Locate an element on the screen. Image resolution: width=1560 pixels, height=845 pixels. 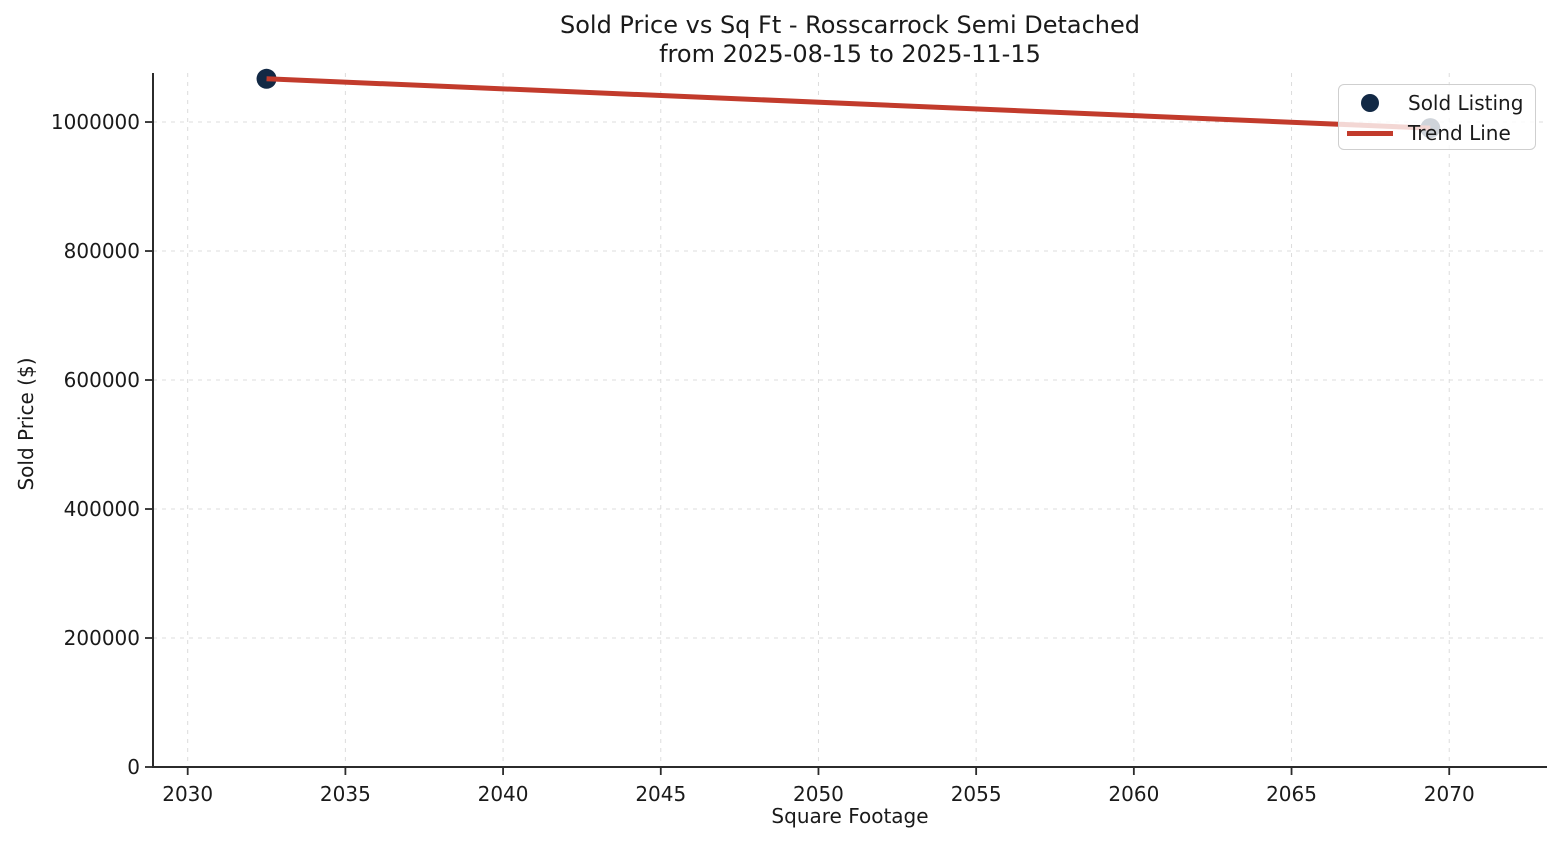
x-tick-label: 2050 is located at coordinates (818, 794).